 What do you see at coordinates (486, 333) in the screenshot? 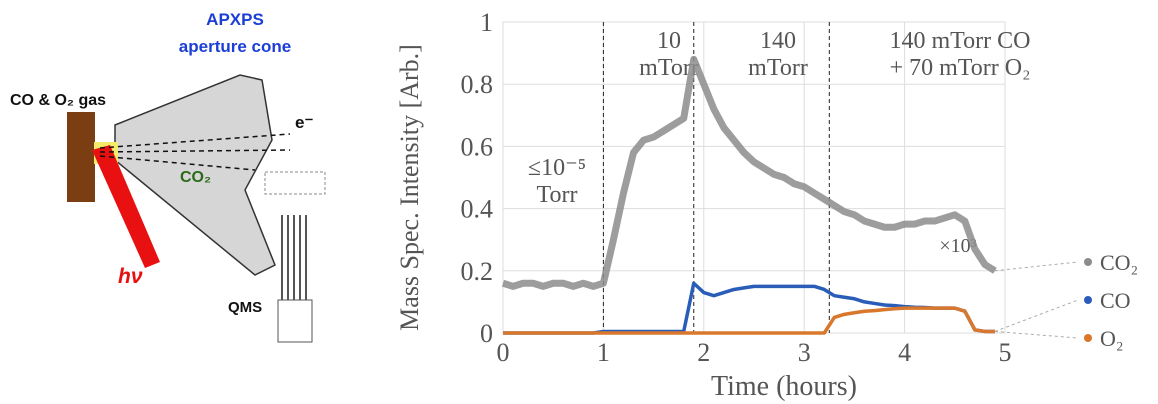
I see `y-tick-label: 0` at bounding box center [486, 333].